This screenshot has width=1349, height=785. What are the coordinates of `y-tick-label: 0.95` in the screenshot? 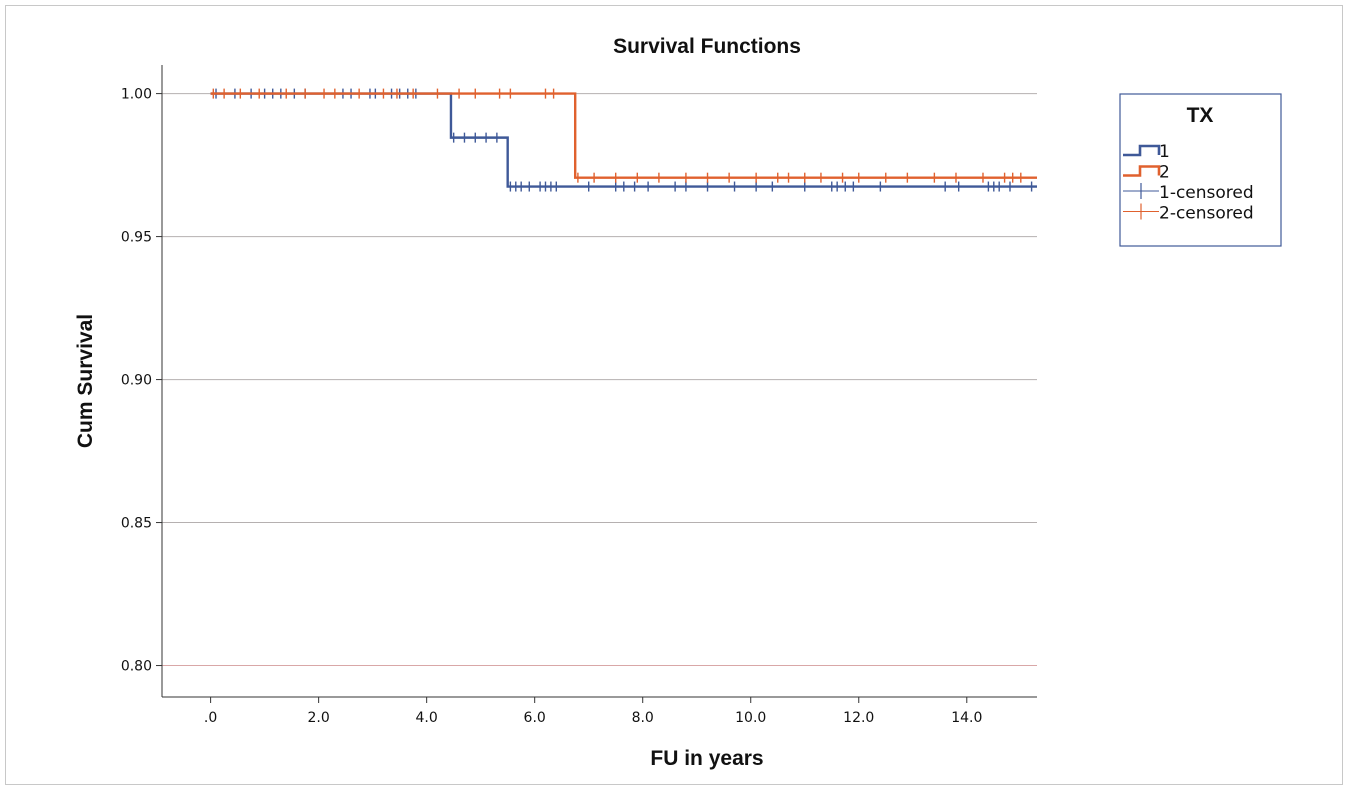 It's located at (136, 238).